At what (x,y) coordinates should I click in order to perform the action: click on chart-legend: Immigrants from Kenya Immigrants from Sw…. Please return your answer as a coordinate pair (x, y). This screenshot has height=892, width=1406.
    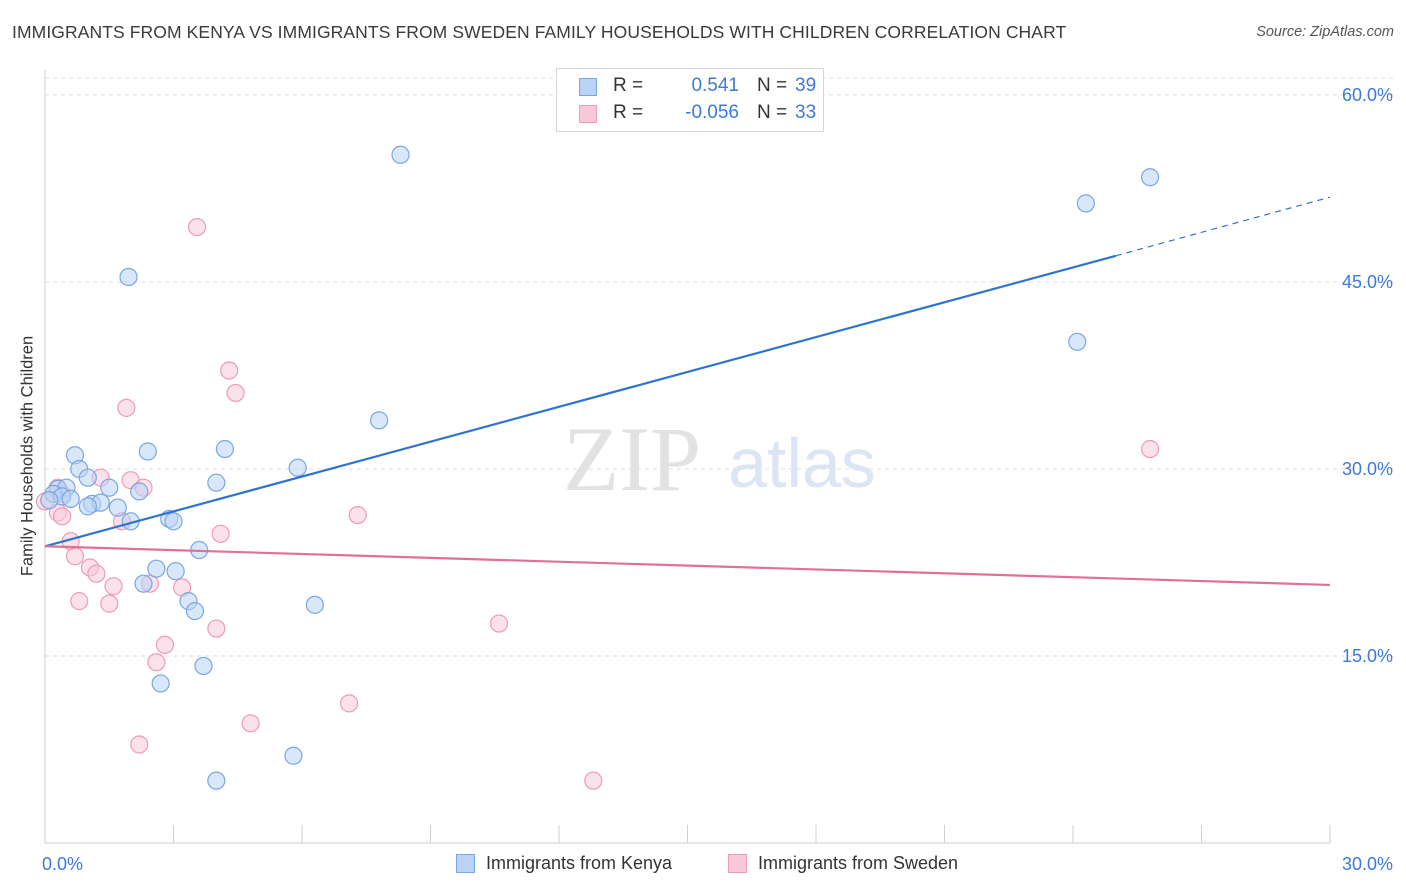
    Looking at the image, I should click on (703, 865).